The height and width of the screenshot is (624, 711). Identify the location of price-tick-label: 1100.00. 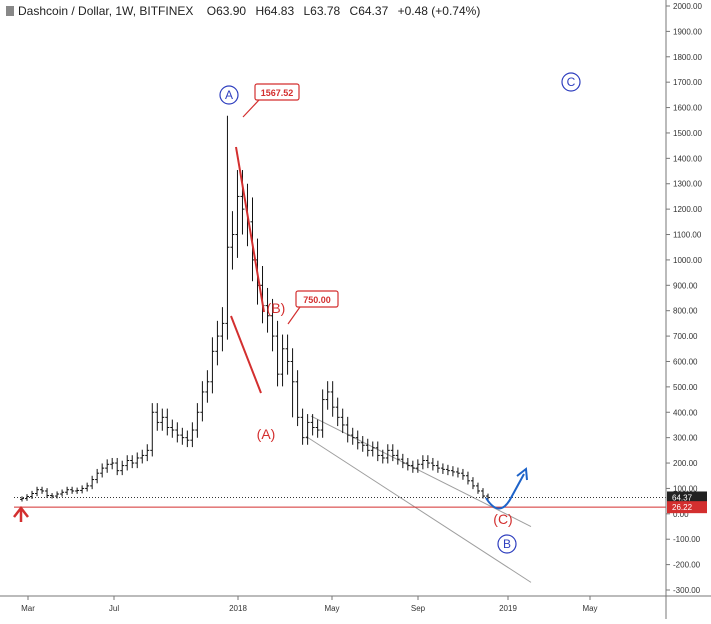
(687, 235).